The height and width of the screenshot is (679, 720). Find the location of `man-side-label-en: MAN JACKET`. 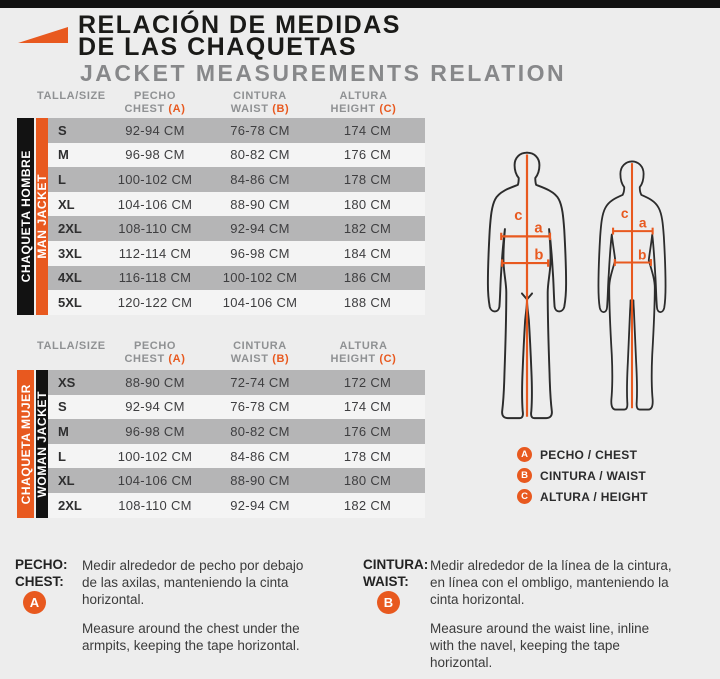

man-side-label-en: MAN JACKET is located at coordinates (42, 216).